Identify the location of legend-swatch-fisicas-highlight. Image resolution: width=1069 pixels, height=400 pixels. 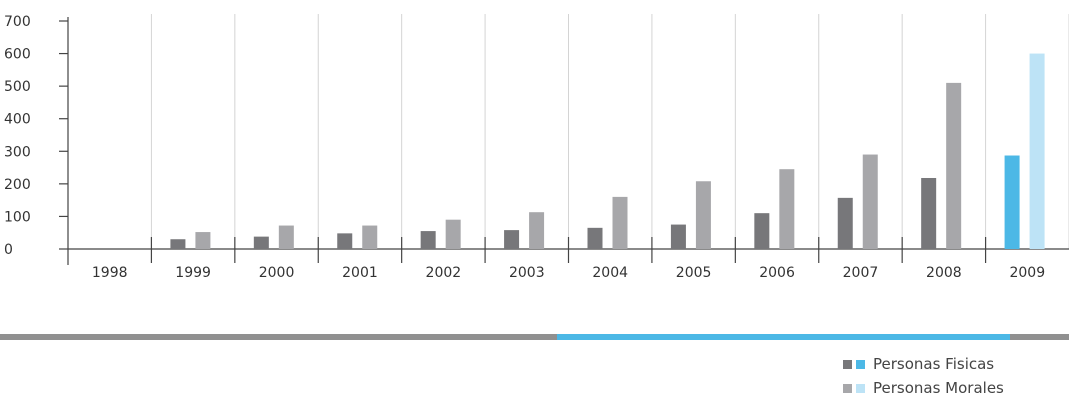
(860, 364).